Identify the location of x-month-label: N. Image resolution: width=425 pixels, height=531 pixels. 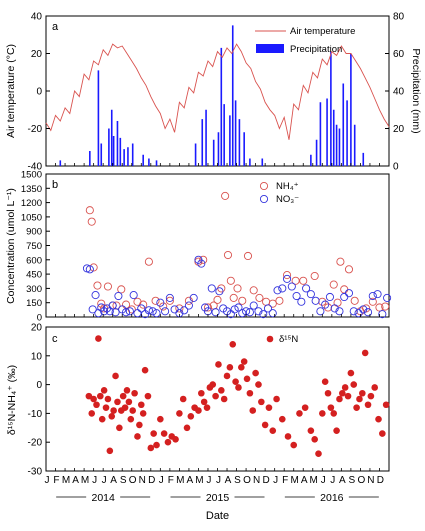
(256, 480).